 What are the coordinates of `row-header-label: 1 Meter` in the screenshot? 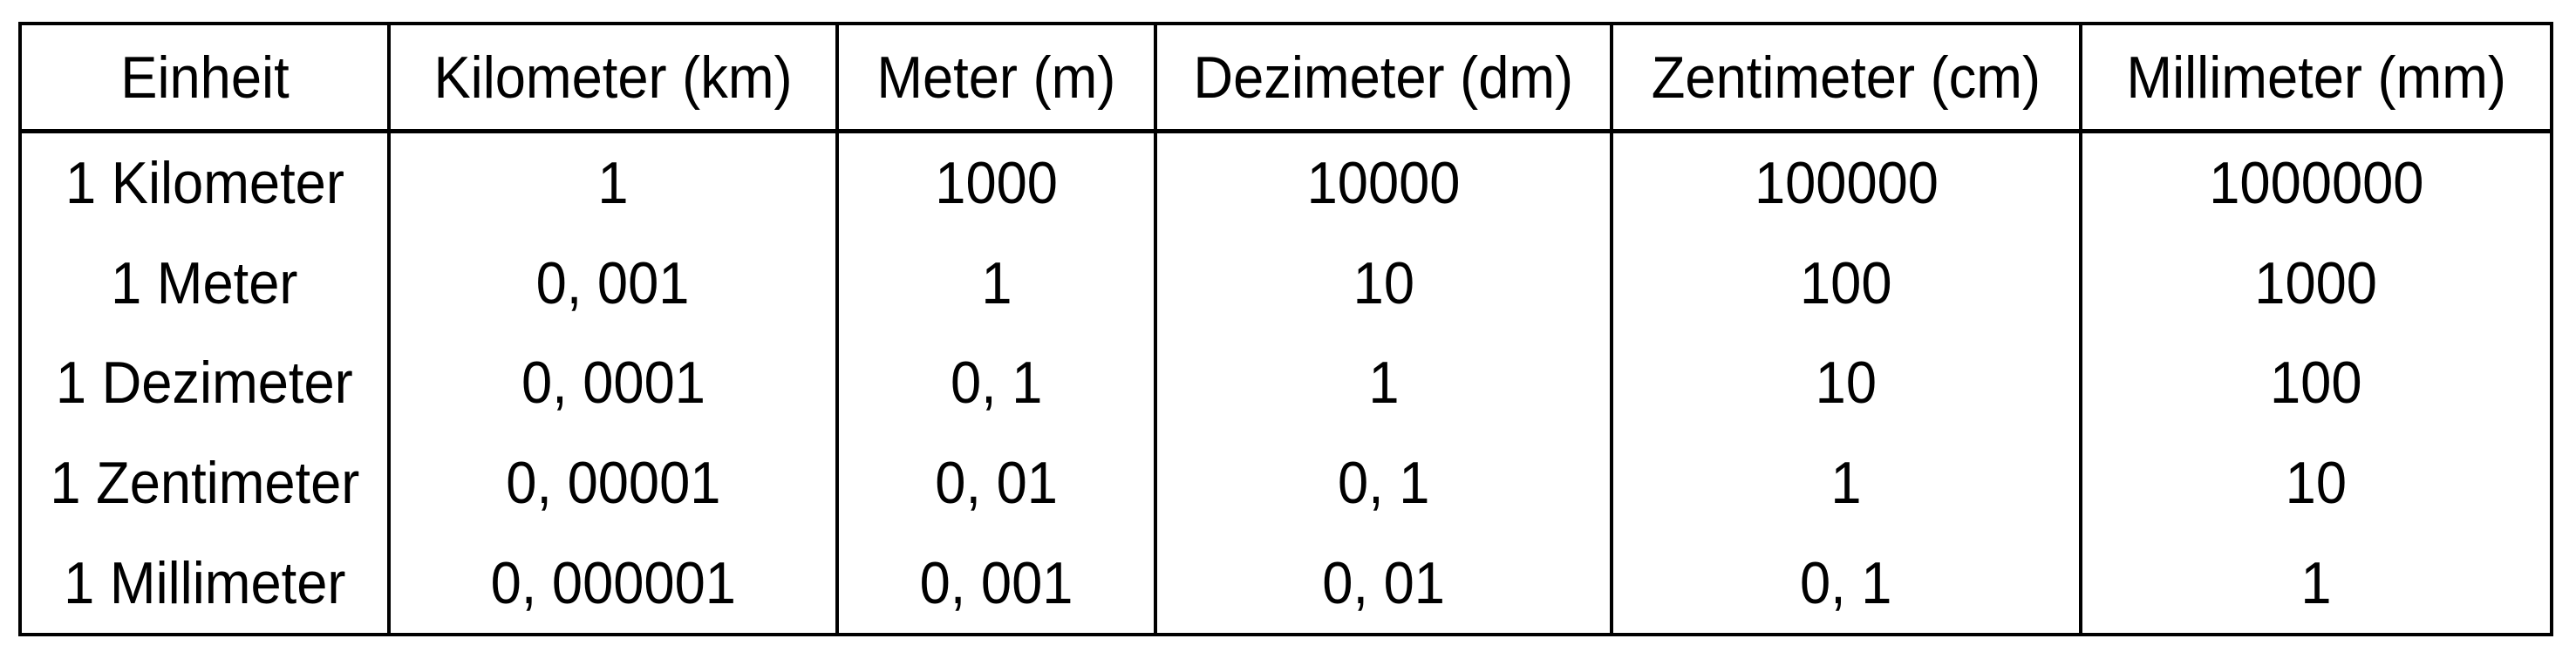 It's located at (205, 283).